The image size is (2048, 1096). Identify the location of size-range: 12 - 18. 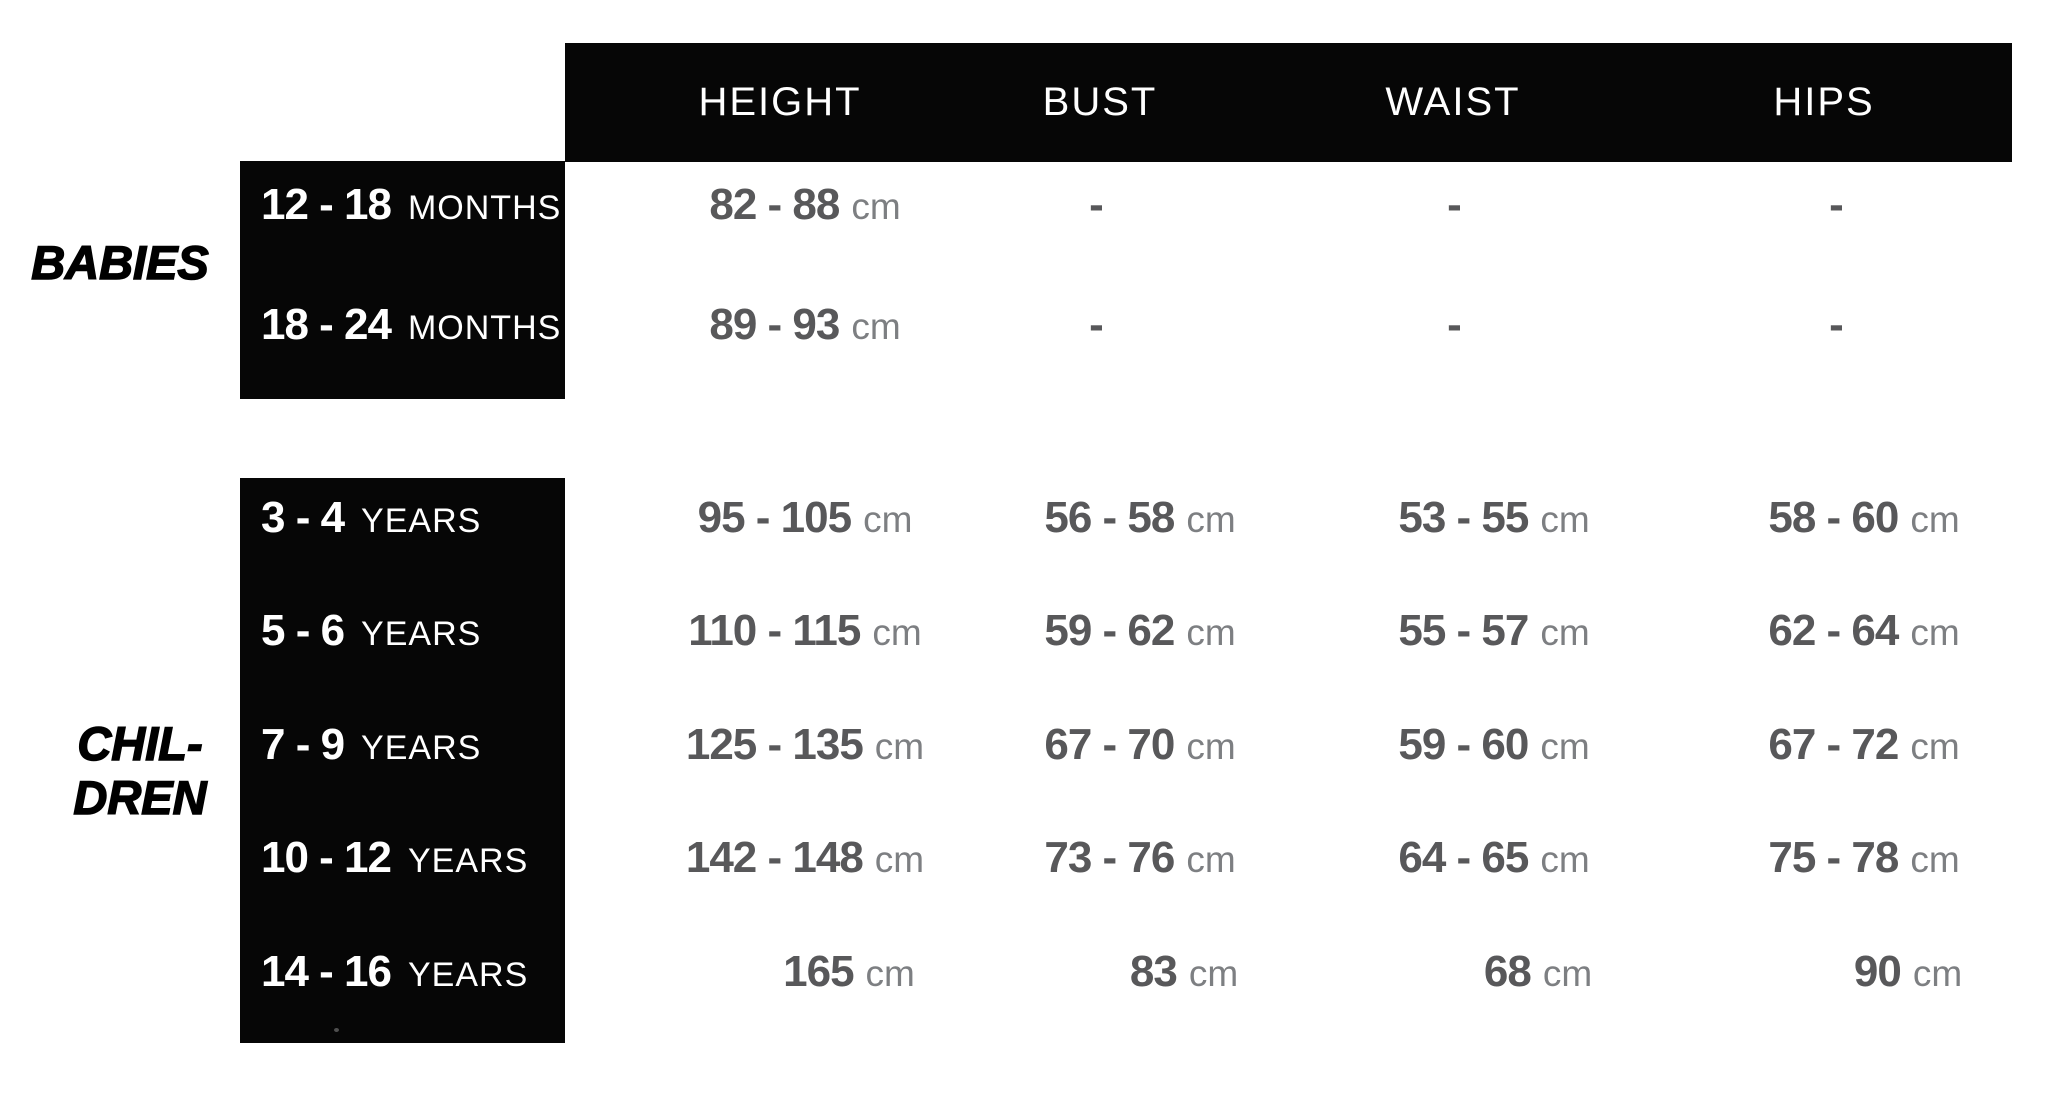
(326, 204).